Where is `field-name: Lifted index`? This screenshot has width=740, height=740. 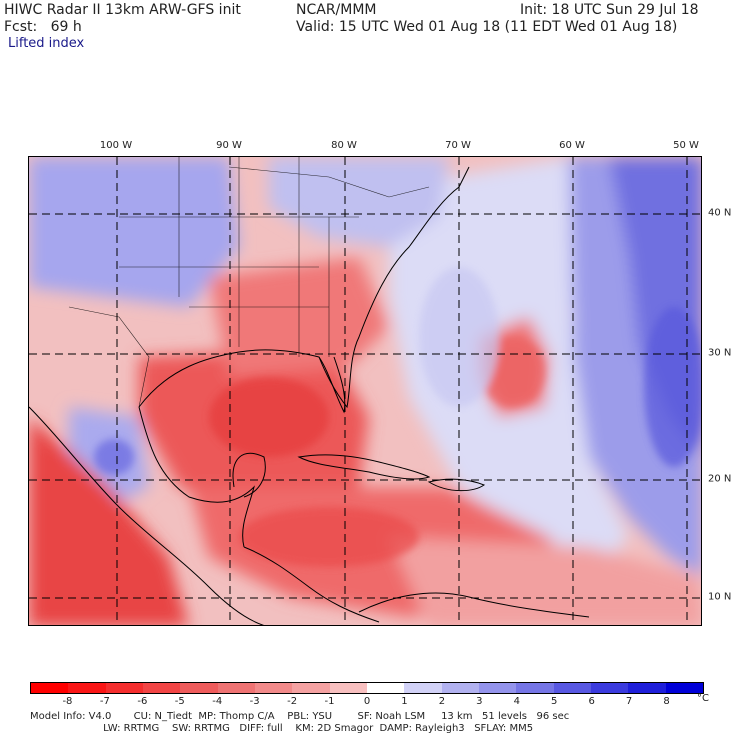 field-name: Lifted index is located at coordinates (46, 43).